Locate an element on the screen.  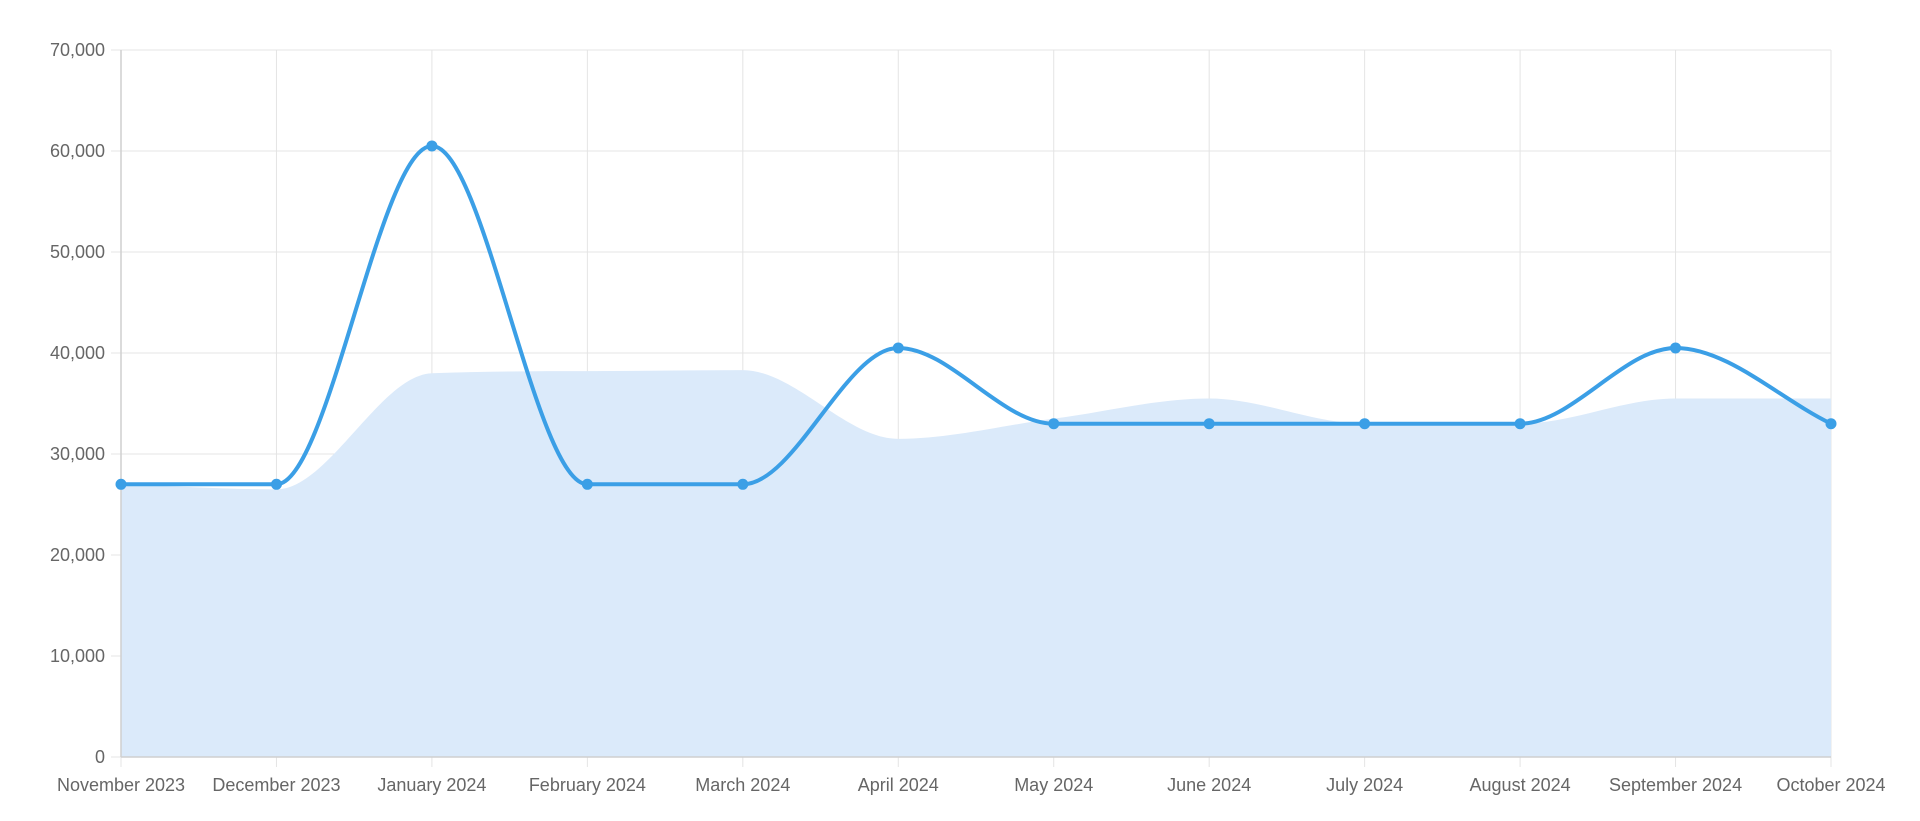
x-tick-label: November 2023 is located at coordinates (121, 785).